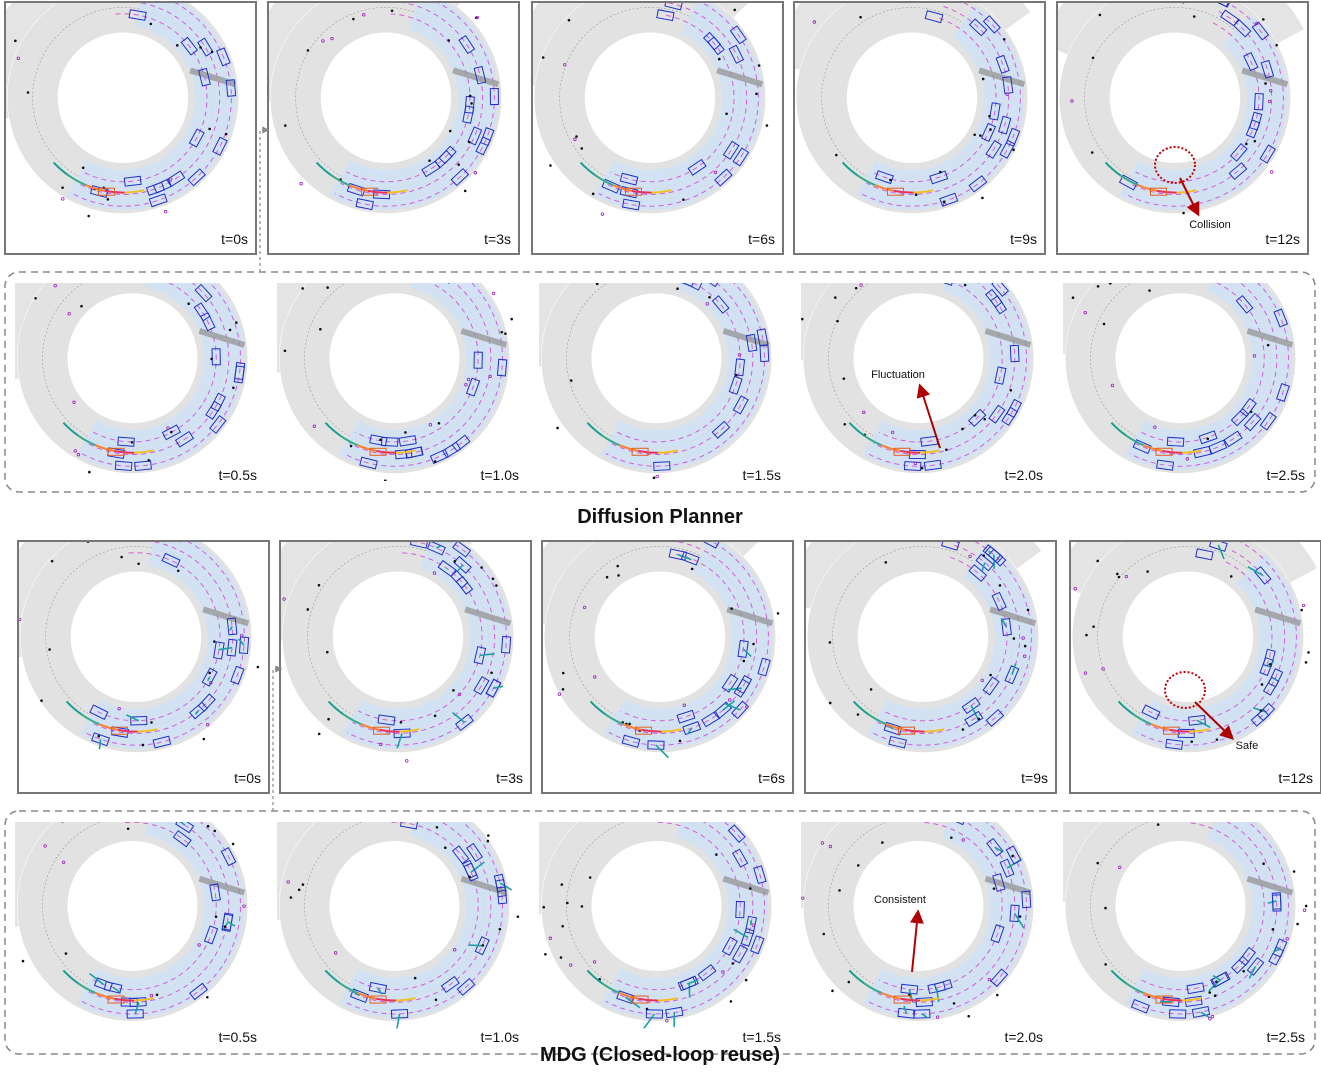 Image resolution: width=1321 pixels, height=1074 pixels. Describe the element at coordinates (1285, 1037) in the screenshot. I see `time-label: t=2.5s` at that location.